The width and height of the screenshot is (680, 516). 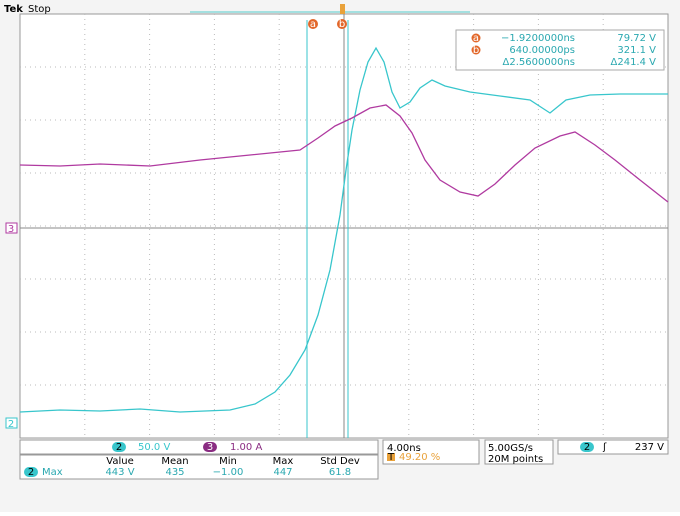 I want to click on badge-label: 3, so click(x=210, y=447).